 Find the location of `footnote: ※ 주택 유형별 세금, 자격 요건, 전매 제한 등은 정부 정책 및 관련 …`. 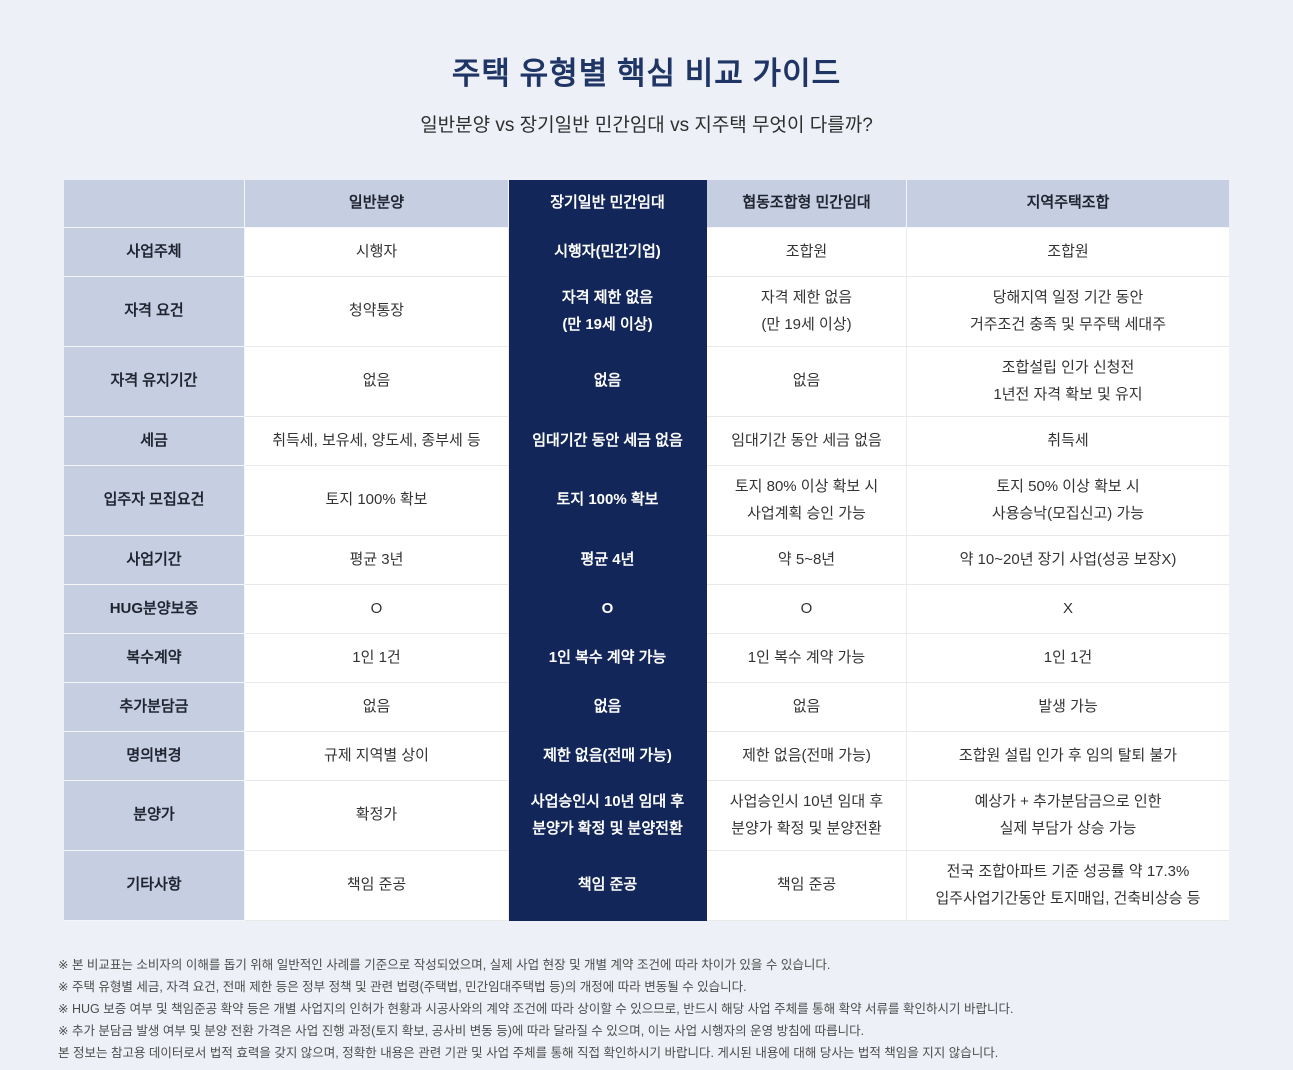

footnote: ※ 주택 유형별 세금, 자격 요건, 전매 제한 등은 정부 정책 및 관련 … is located at coordinates (402, 987).